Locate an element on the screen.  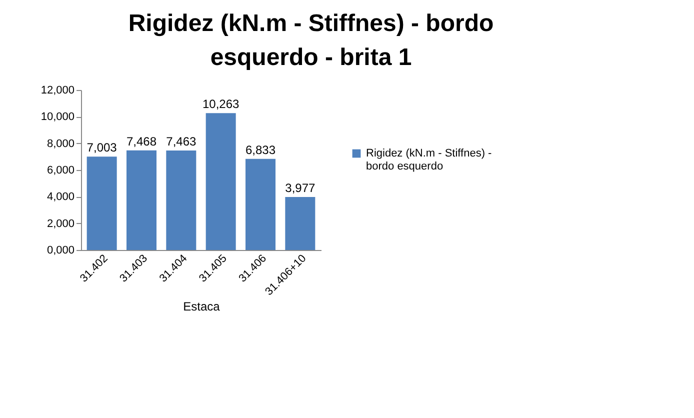
data-label: 3,977 is located at coordinates (300, 187).